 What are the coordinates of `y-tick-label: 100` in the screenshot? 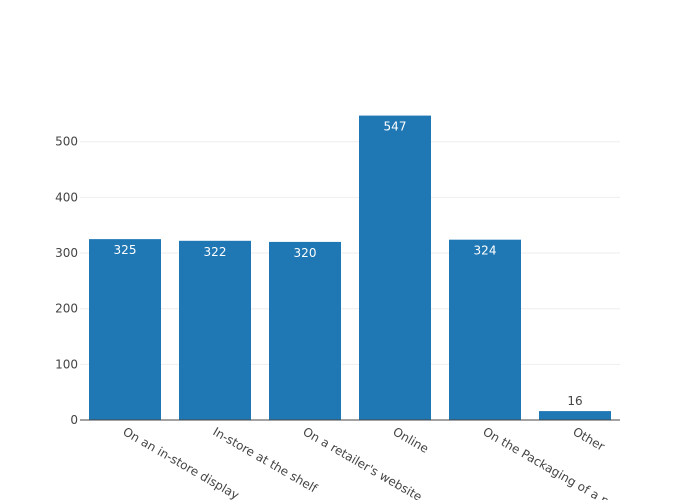 It's located at (66, 364).